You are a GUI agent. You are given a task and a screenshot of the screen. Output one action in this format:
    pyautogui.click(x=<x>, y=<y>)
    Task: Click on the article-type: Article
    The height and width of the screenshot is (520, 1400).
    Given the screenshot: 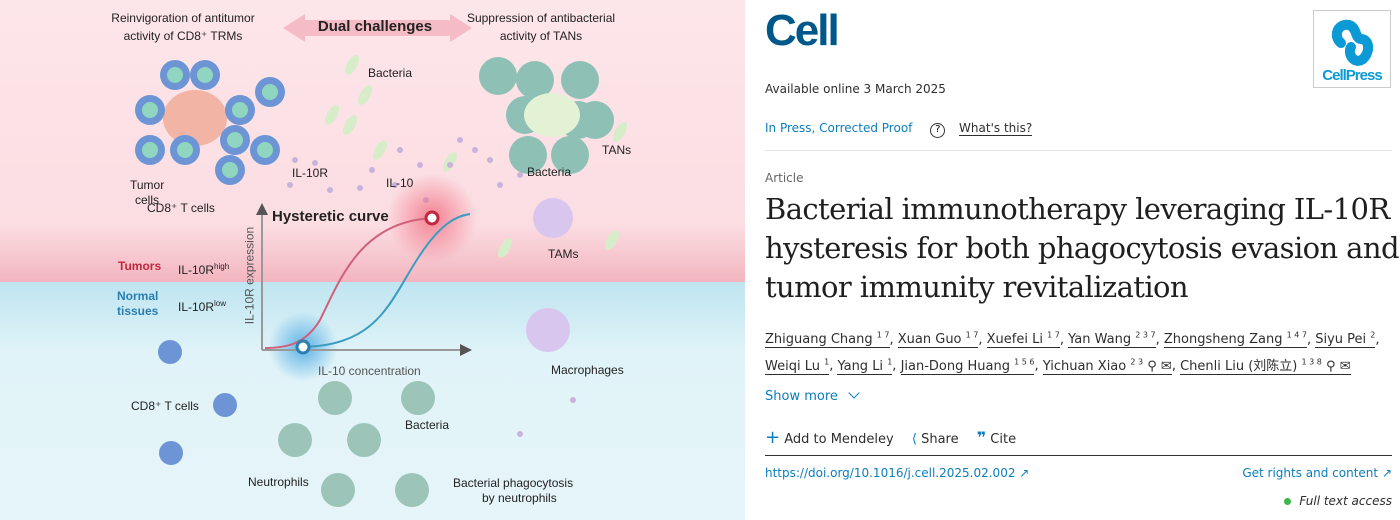 What is the action you would take?
    pyautogui.click(x=784, y=178)
    